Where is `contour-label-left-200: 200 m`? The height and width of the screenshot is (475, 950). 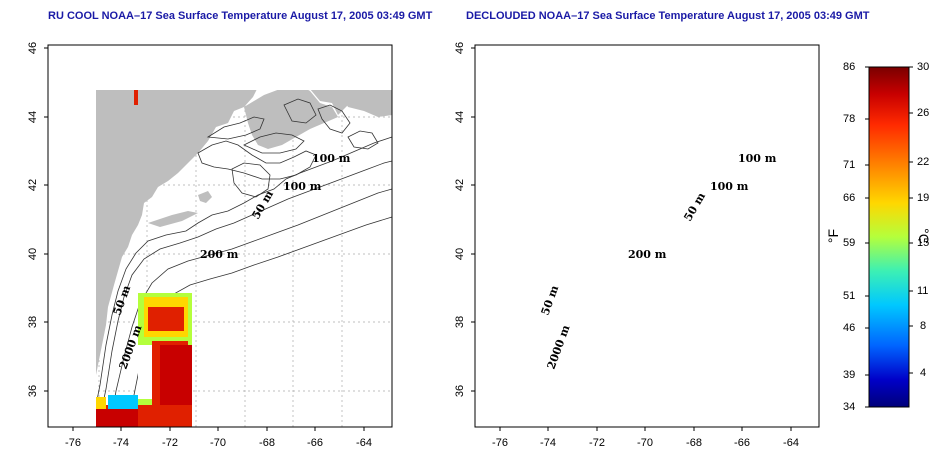 contour-label-left-200: 200 m is located at coordinates (219, 254).